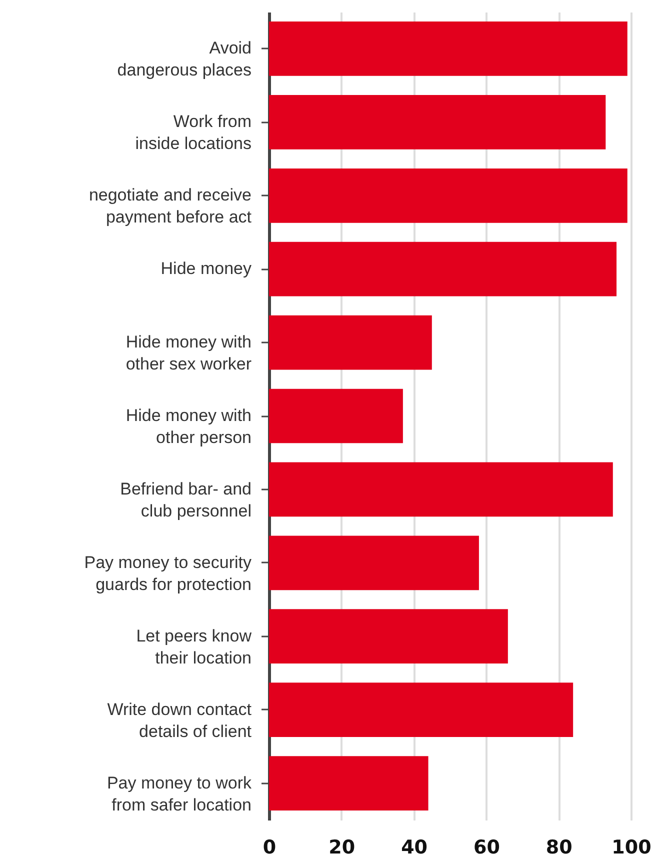 Image resolution: width=665 pixels, height=865 pixels. Describe the element at coordinates (189, 353) in the screenshot. I see `y-tick-label: Hide money with other sex worker` at that location.